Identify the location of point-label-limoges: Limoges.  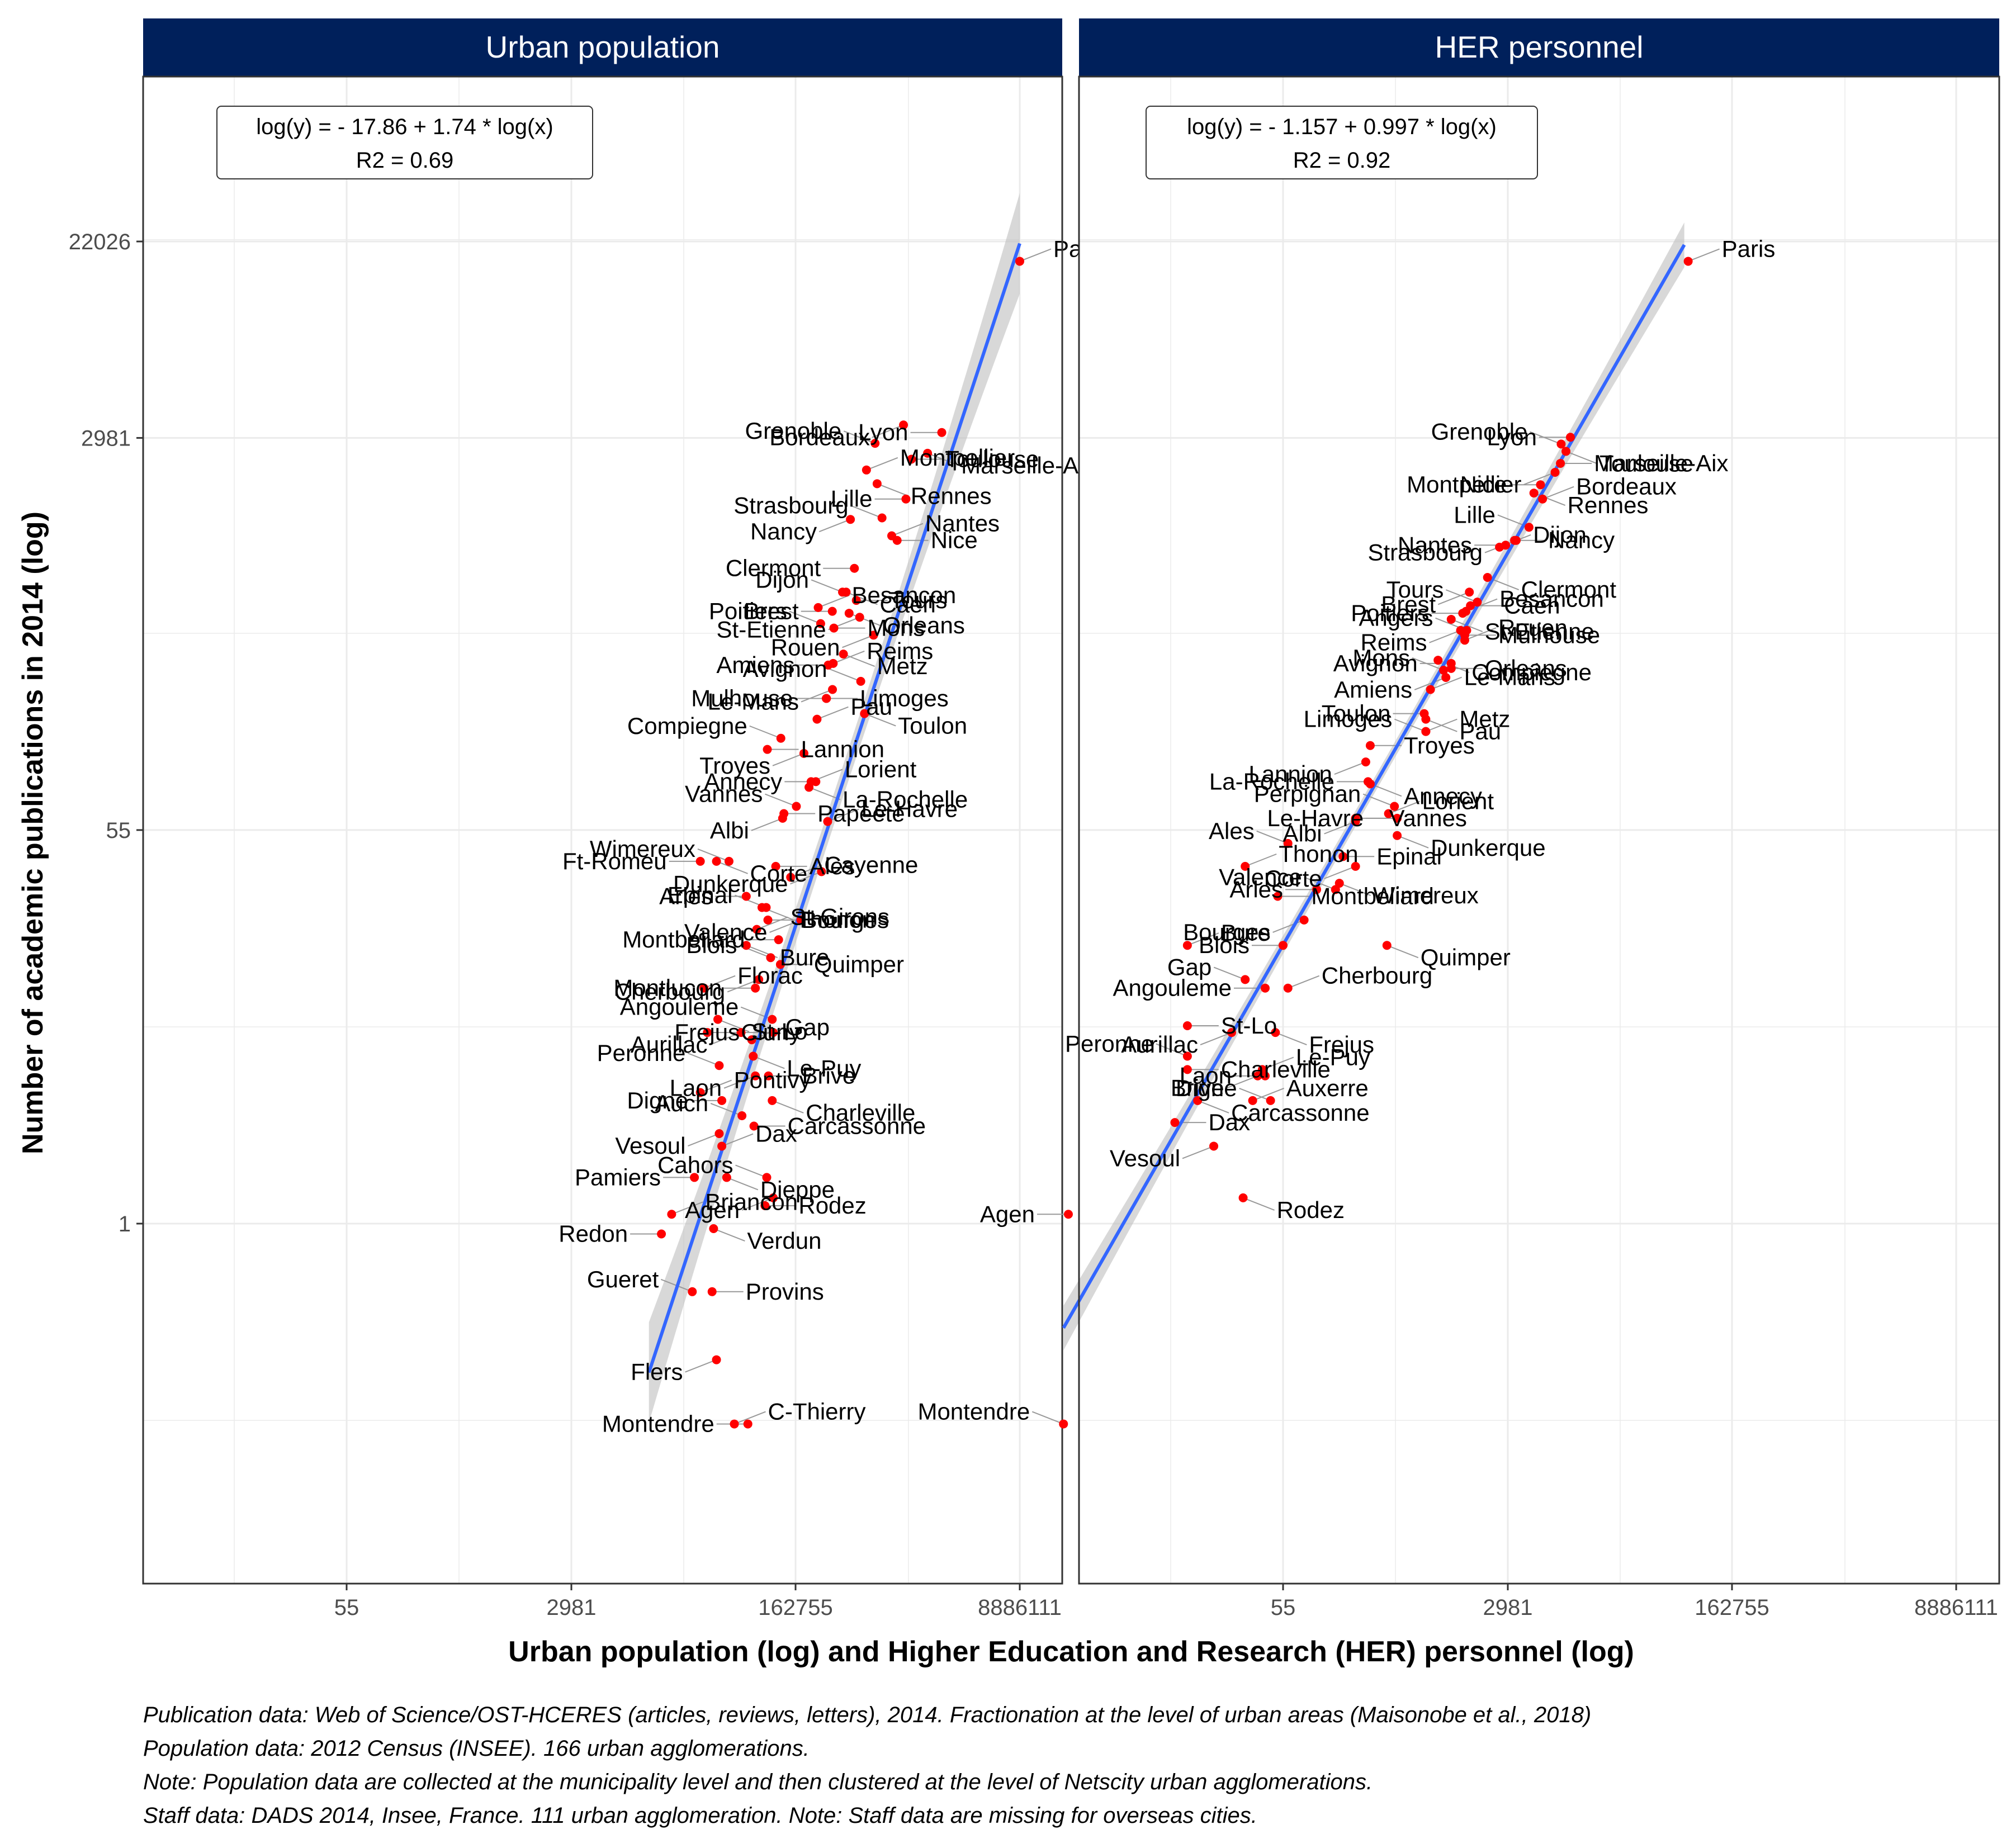
(1348, 719).